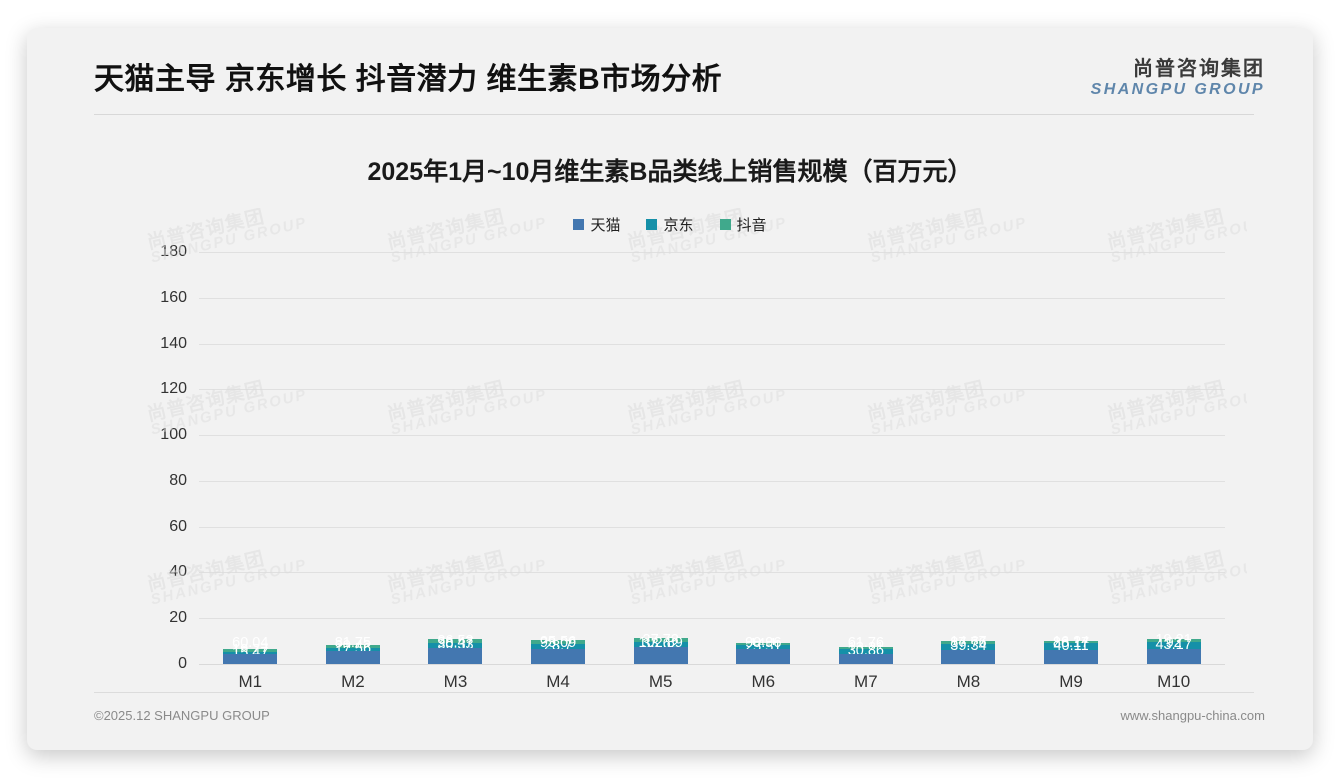 The image size is (1340, 780). What do you see at coordinates (670, 172) in the screenshot?
I see `chart-title: 2025年1月~10月维生素B品类线上销售规模（百万元）` at bounding box center [670, 172].